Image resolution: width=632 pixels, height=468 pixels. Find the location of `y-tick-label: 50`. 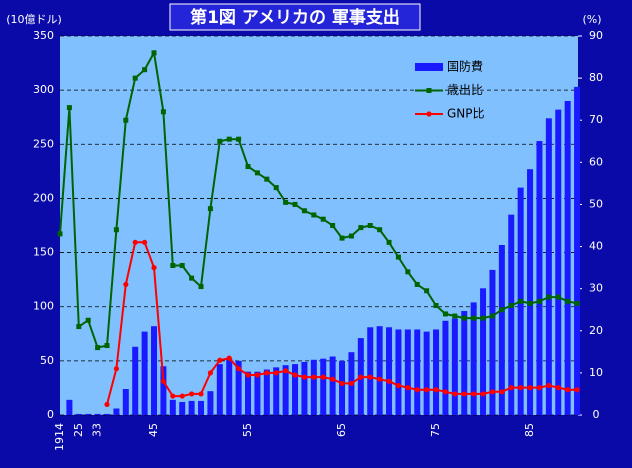

y-tick-label: 50 is located at coordinates (47, 360).